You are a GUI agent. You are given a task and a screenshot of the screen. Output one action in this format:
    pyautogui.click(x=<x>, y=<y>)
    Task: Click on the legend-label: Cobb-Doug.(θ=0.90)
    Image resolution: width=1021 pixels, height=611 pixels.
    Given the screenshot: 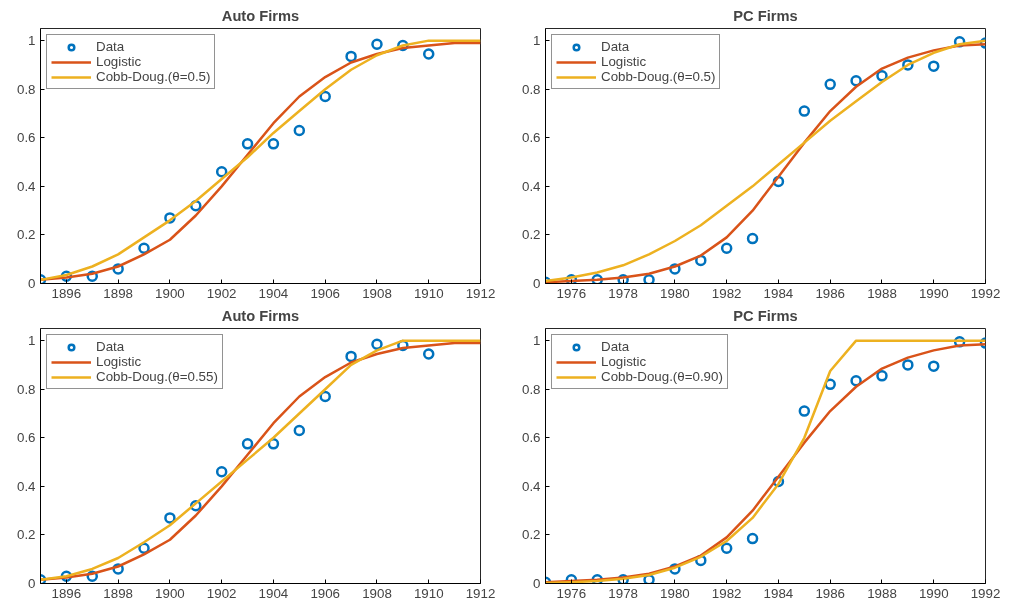 What is the action you would take?
    pyautogui.click(x=662, y=376)
    